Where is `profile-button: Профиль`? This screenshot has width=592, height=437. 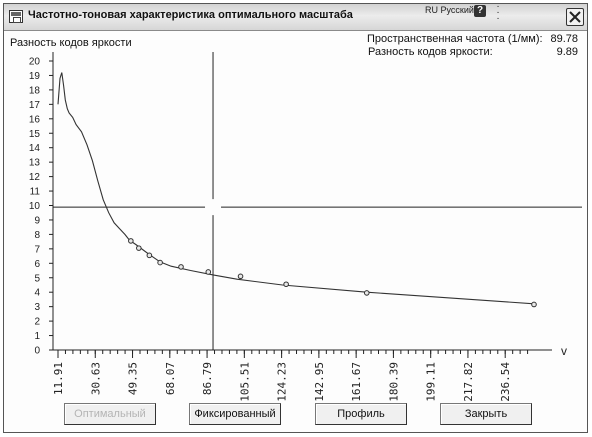
profile-button: Профиль is located at coordinates (361, 414).